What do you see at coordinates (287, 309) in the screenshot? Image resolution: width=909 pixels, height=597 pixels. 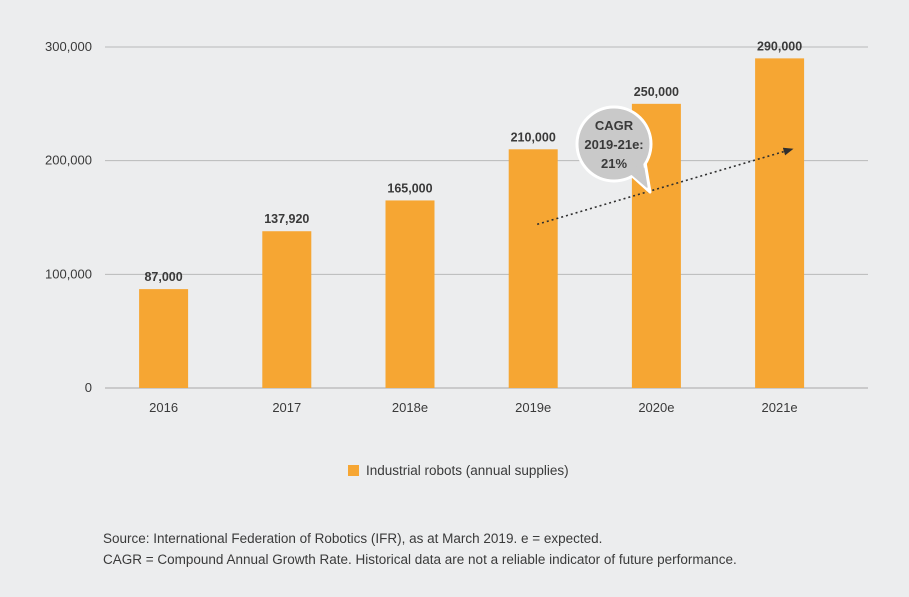 I see `bar-2017` at bounding box center [287, 309].